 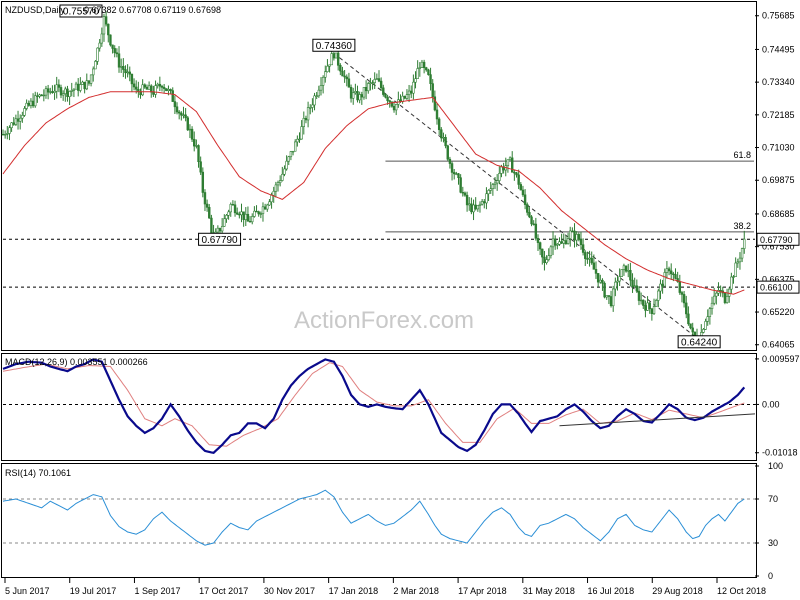 What do you see at coordinates (776, 240) in the screenshot?
I see `level-label-0: 0.67790` at bounding box center [776, 240].